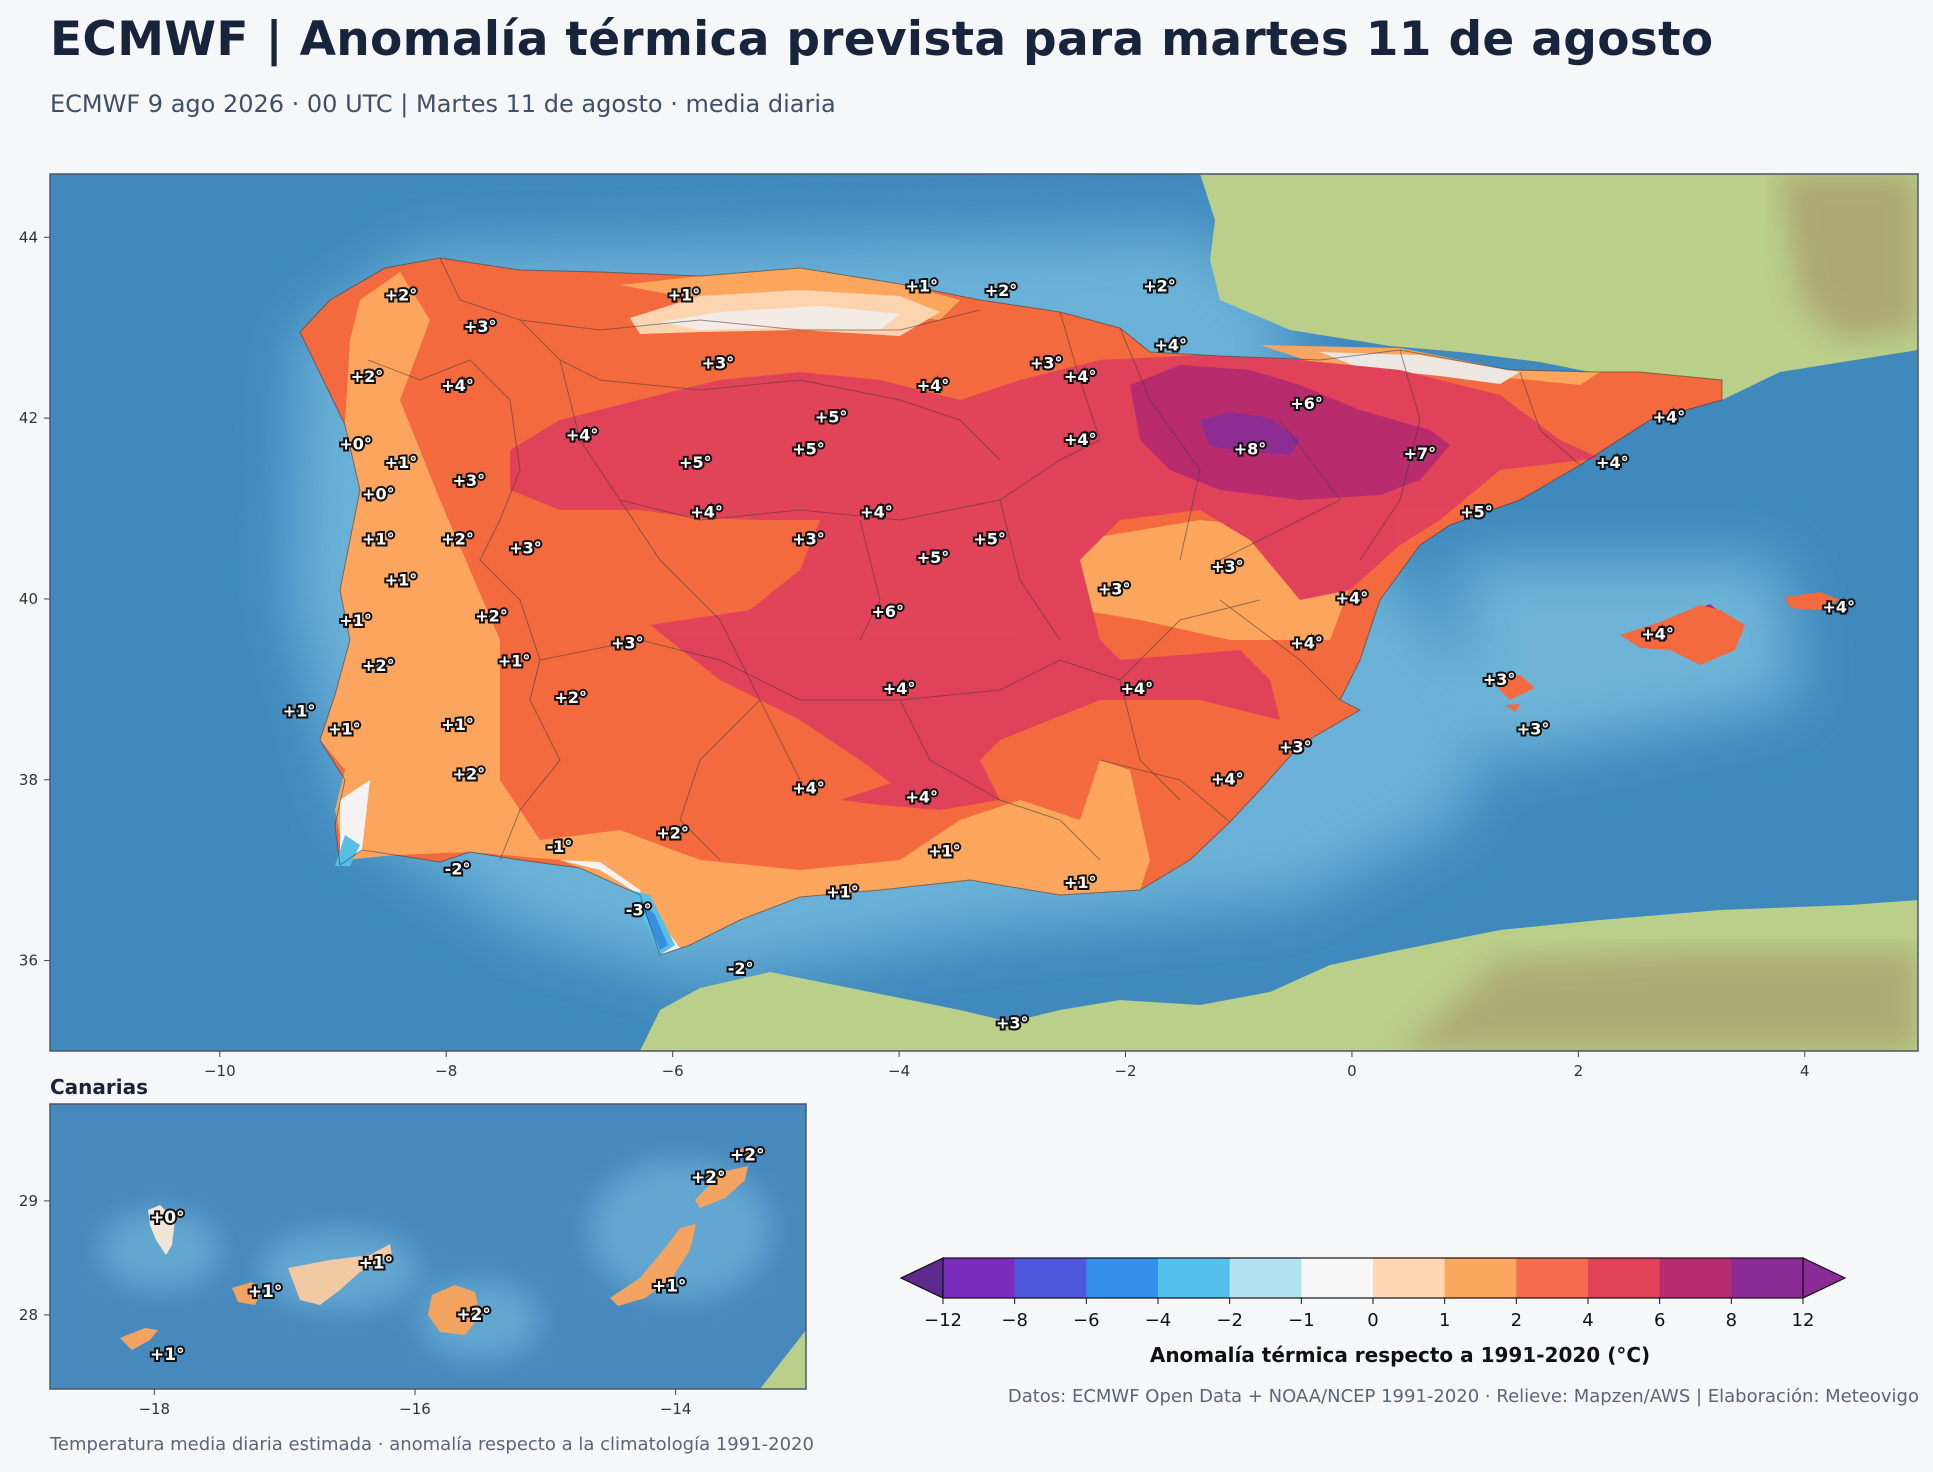 The width and height of the screenshot is (1933, 1472). What do you see at coordinates (1444, 1320) in the screenshot?
I see `colorbar-tick-label: 1` at bounding box center [1444, 1320].